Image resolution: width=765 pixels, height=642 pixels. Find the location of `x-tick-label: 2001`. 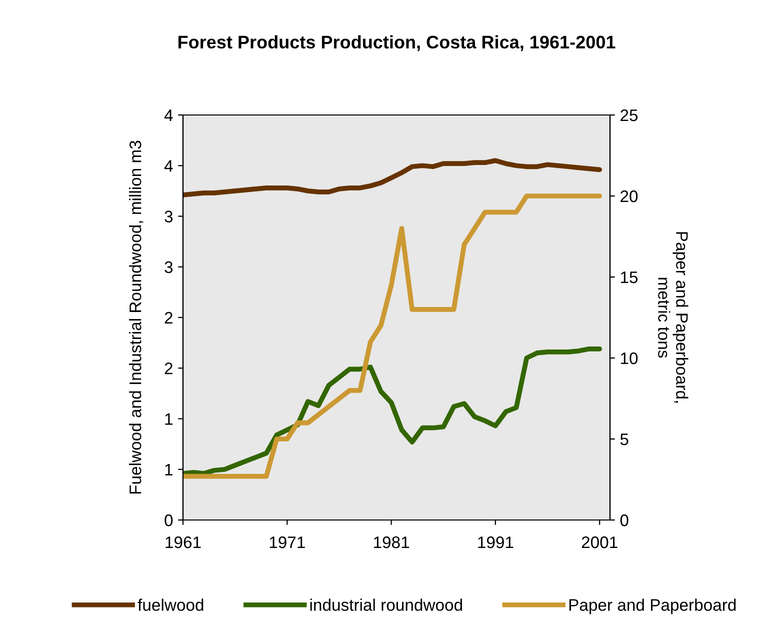

x-tick-label: 2001 is located at coordinates (600, 542).